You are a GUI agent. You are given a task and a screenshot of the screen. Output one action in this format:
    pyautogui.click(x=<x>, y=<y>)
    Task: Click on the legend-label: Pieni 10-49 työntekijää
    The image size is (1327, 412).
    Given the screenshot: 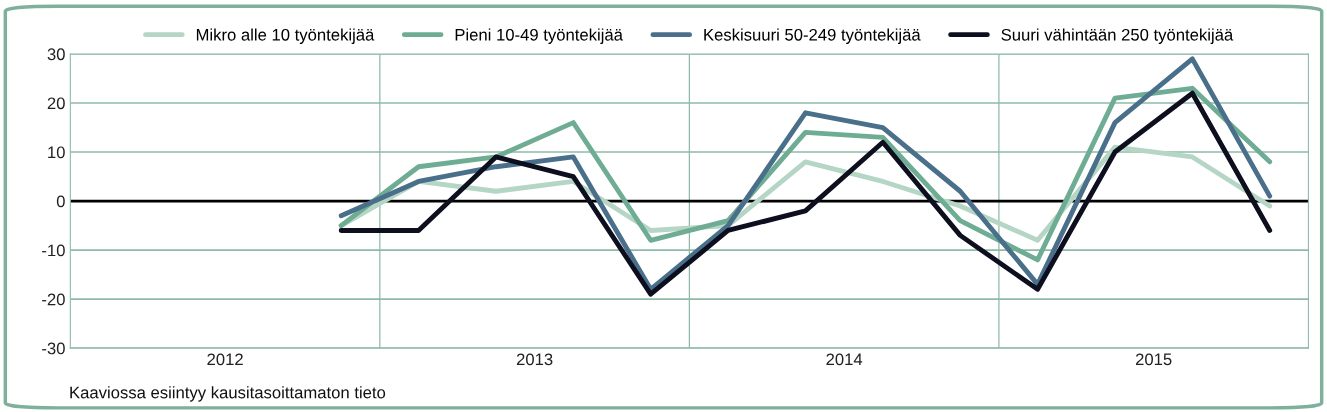 What is the action you would take?
    pyautogui.click(x=539, y=36)
    